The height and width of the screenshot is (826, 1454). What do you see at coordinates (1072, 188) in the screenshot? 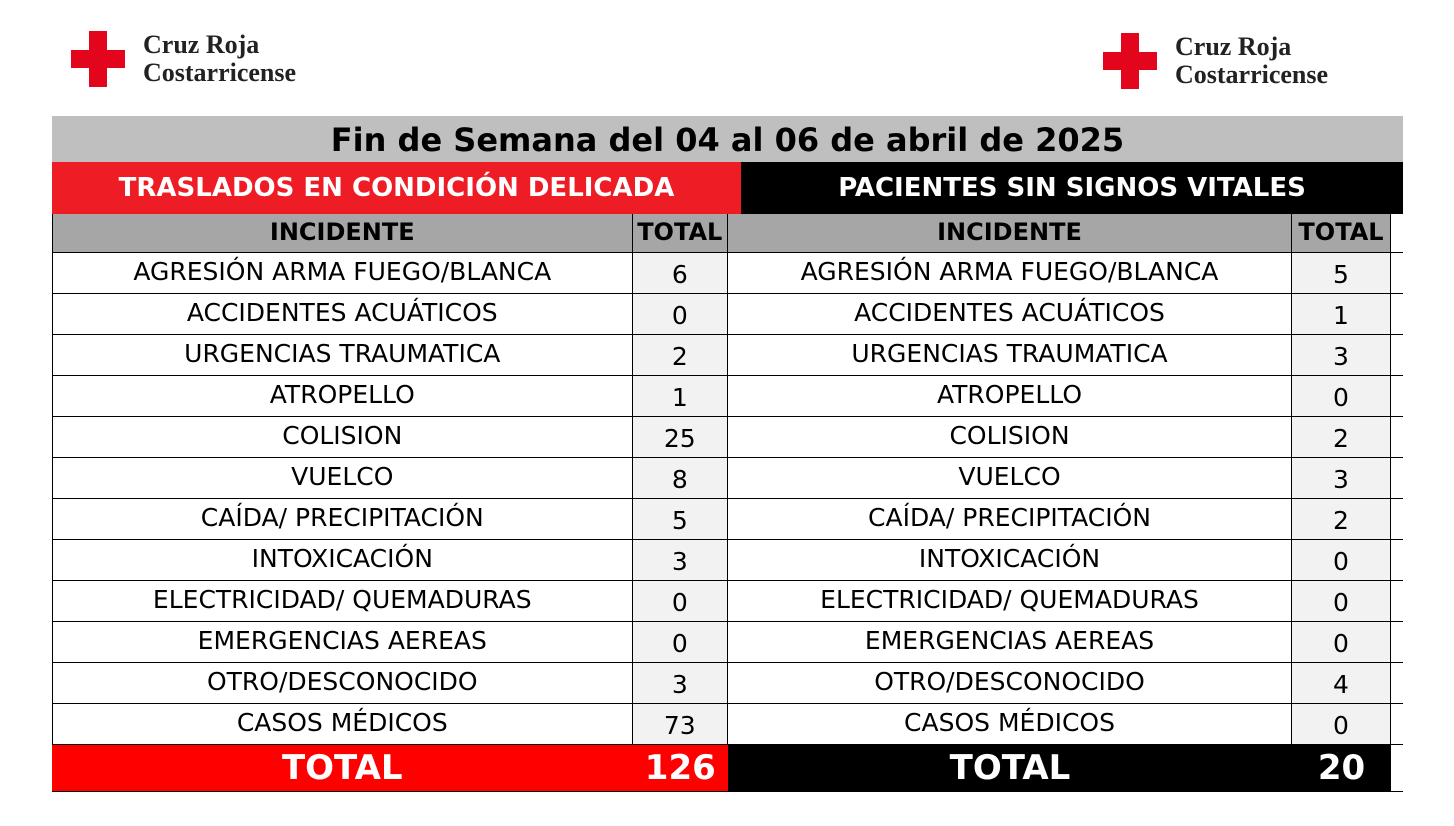
I see `section-title-right: PACIENTES SIN SIGNOS VITALES` at bounding box center [1072, 188].